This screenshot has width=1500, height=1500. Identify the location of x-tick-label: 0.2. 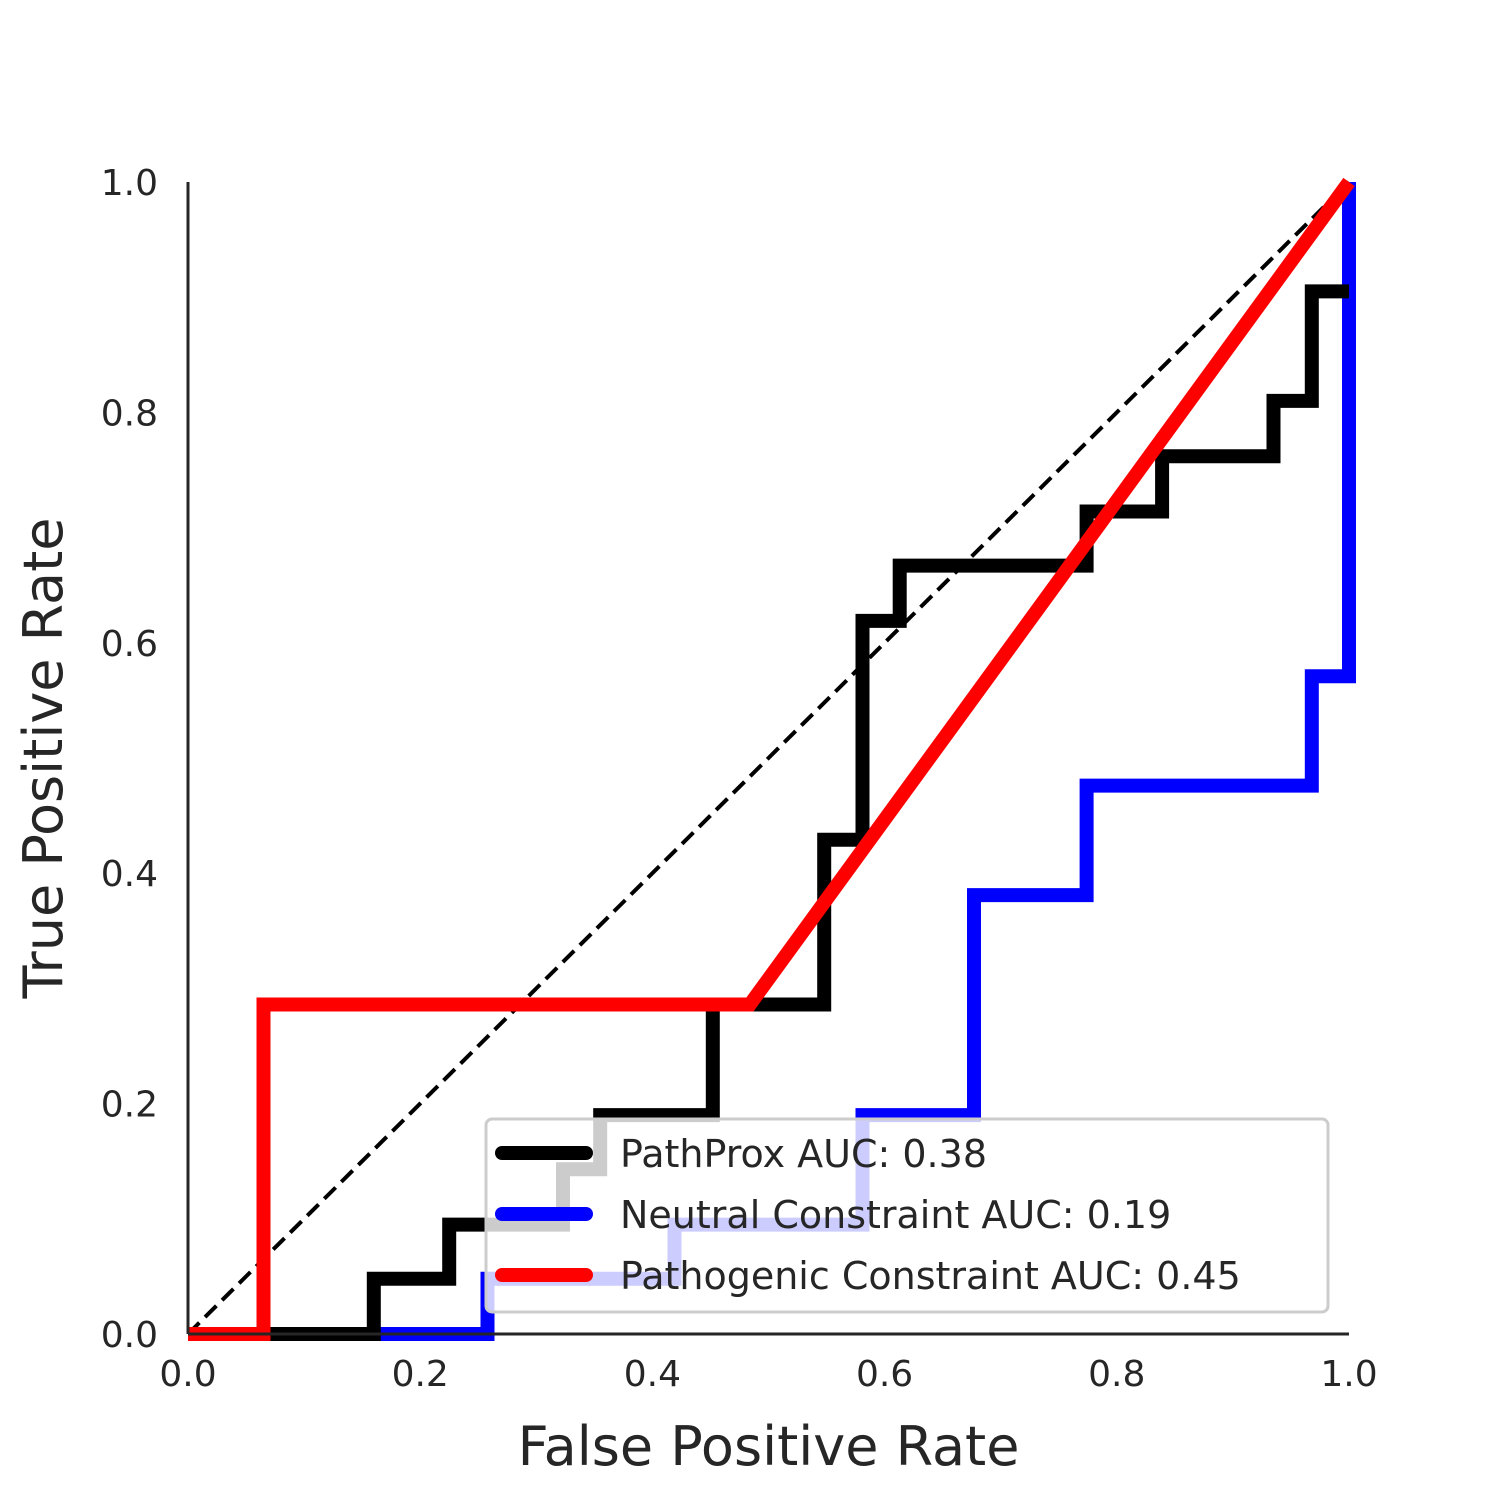
(420, 1374).